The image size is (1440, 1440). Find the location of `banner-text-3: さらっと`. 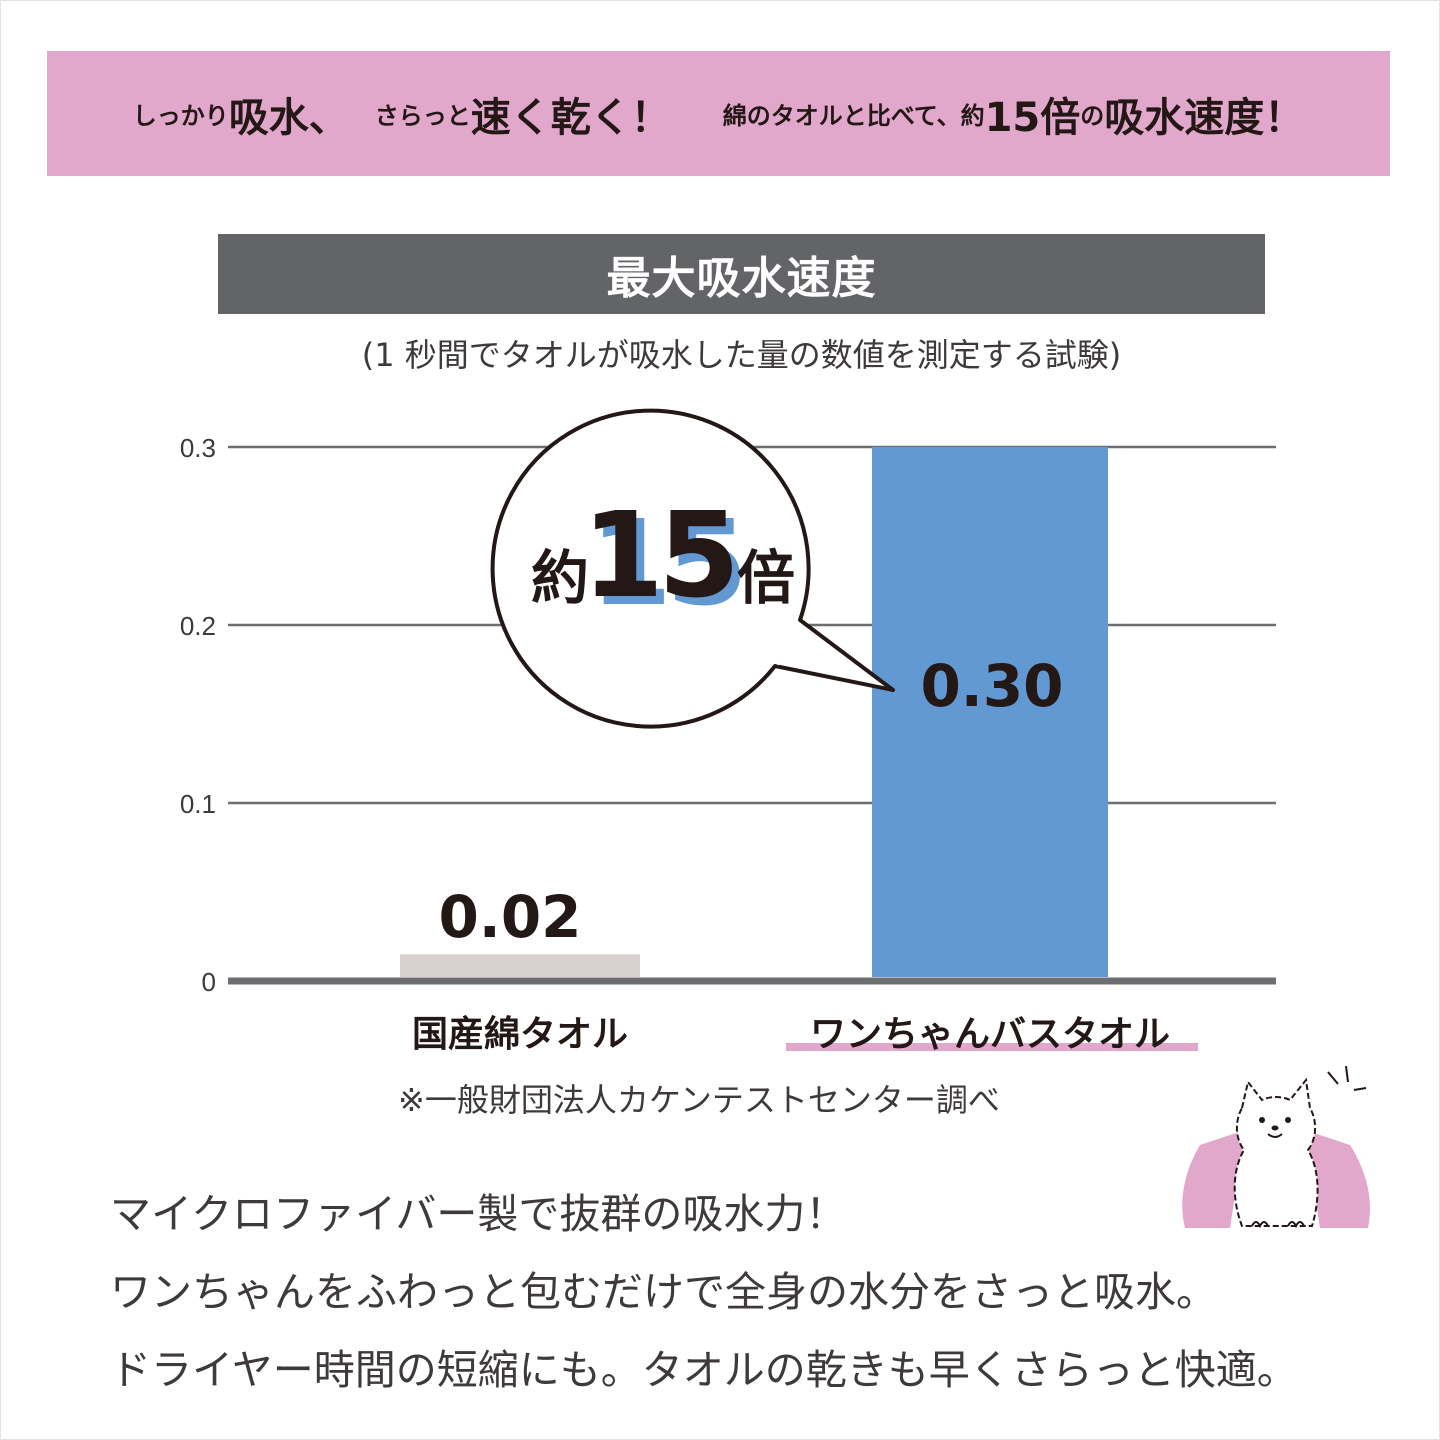

banner-text-3: さらっと is located at coordinates (422, 116).